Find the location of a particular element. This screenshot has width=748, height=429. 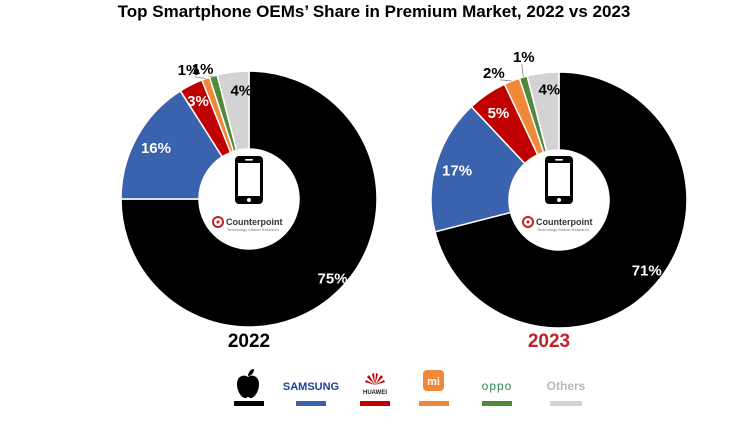

legend-swatch-samsung is located at coordinates (311, 403).